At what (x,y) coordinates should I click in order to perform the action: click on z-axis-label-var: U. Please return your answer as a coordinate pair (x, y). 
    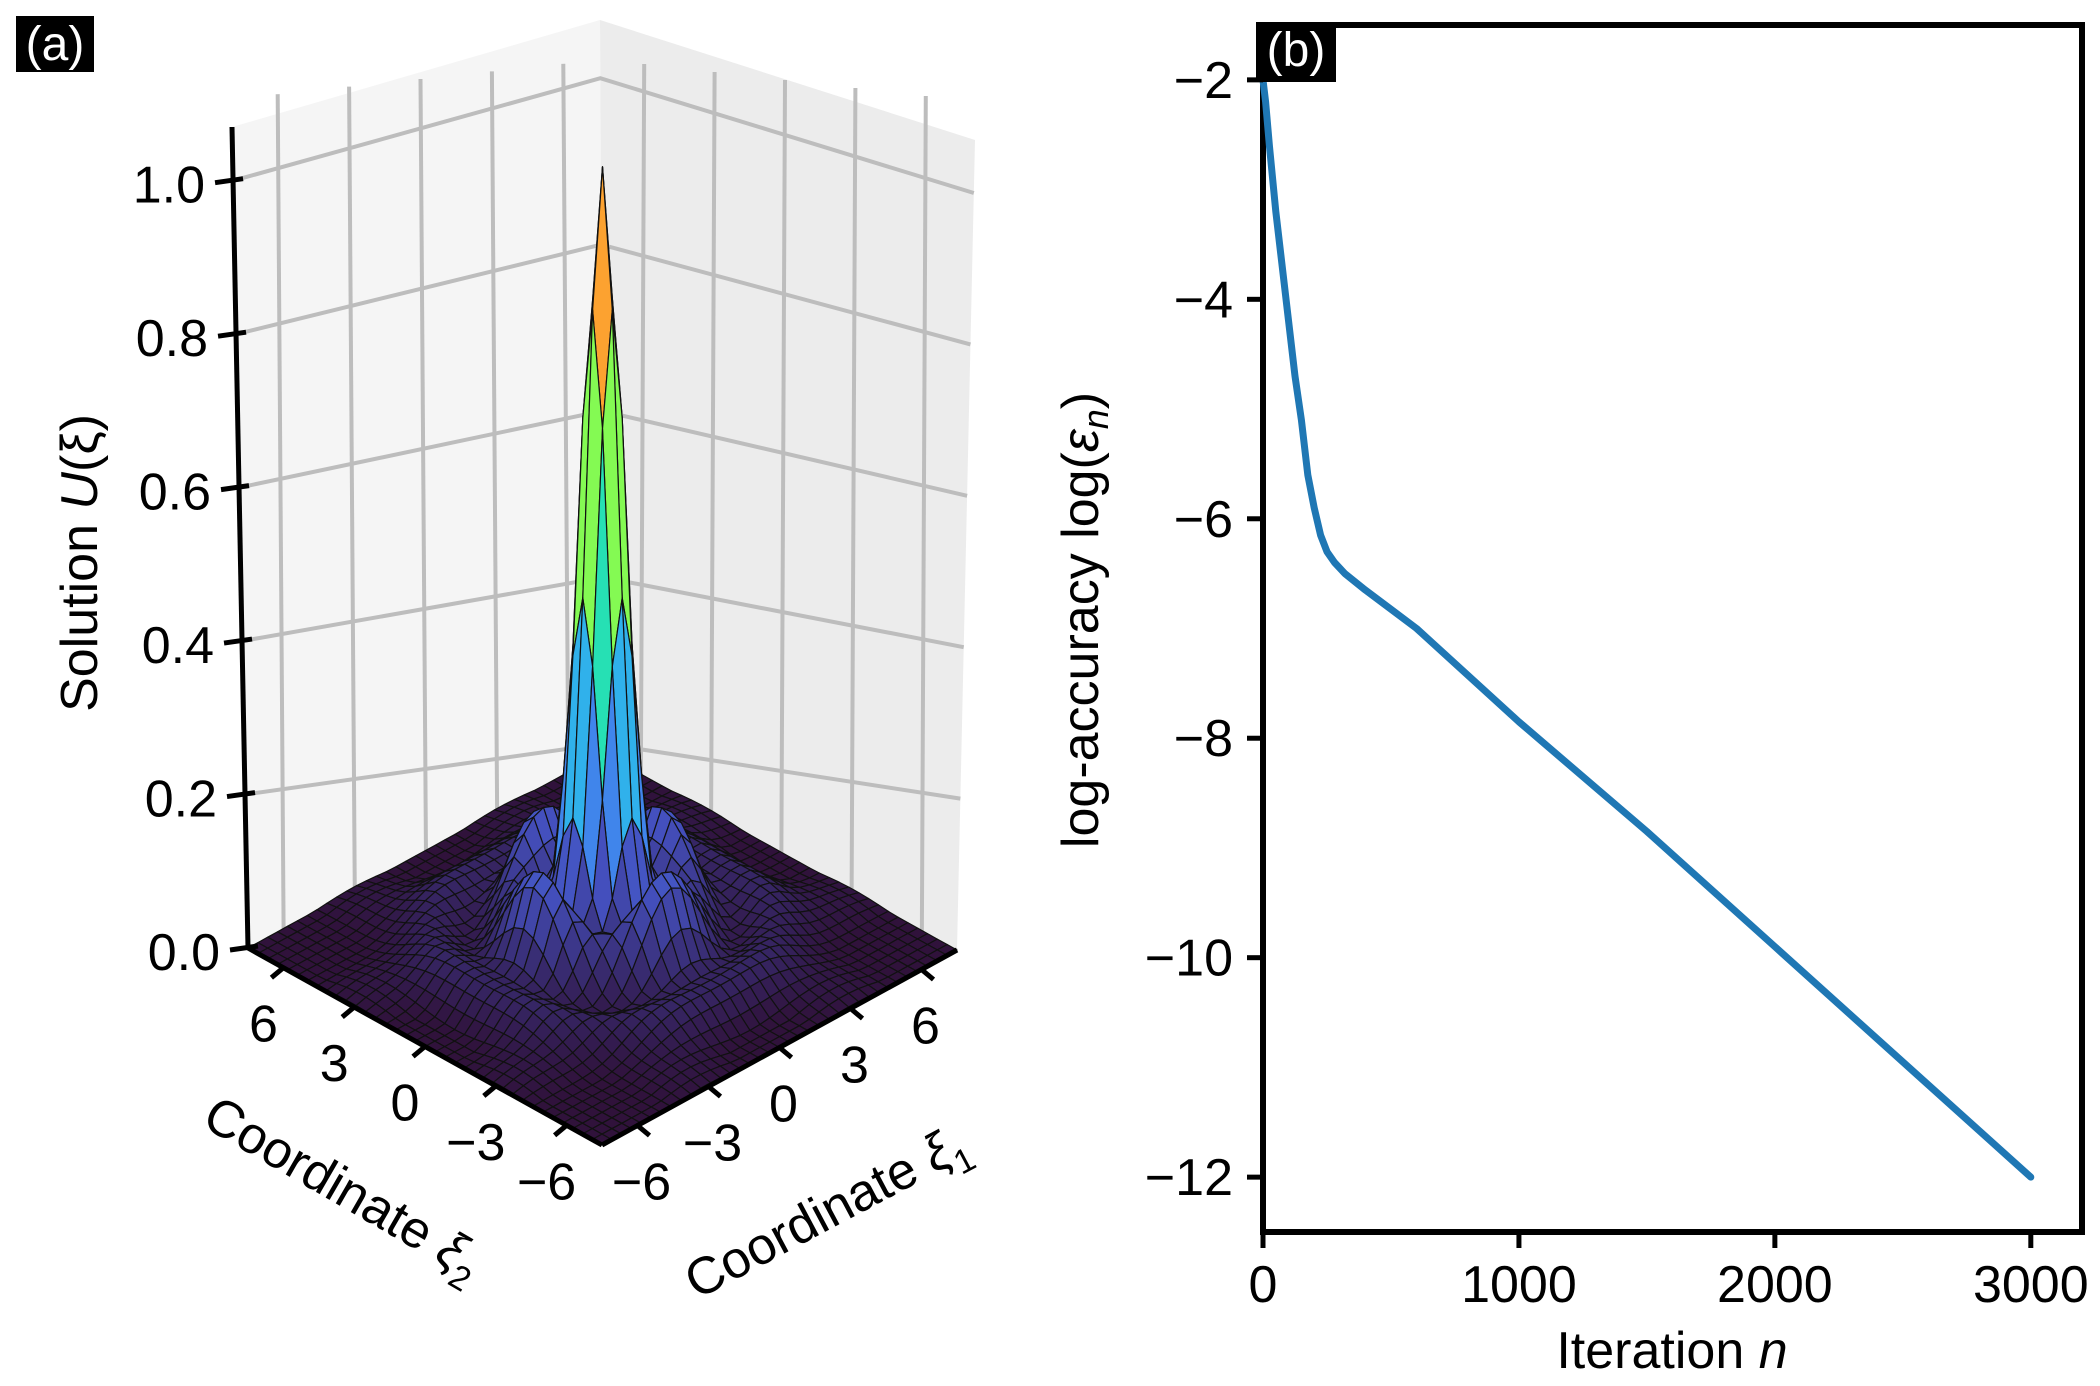
    Looking at the image, I should click on (80, 491).